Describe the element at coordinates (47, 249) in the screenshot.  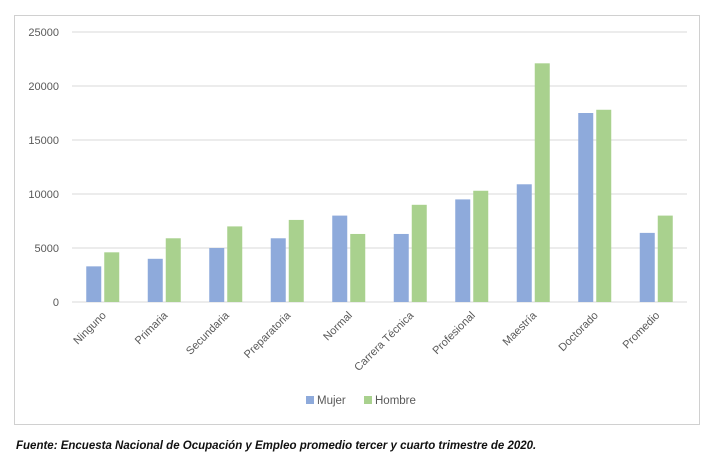
I see `y-tick-label-5000: 5000` at that location.